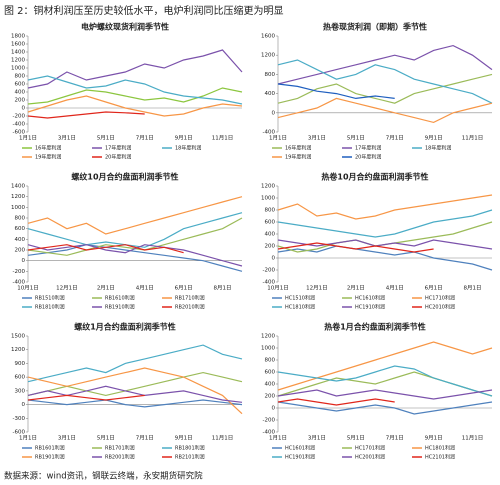 This screenshot has width=500, height=485. What do you see at coordinates (370, 448) in the screenshot?
I see `legend-label: HC1701利润` at bounding box center [370, 448].